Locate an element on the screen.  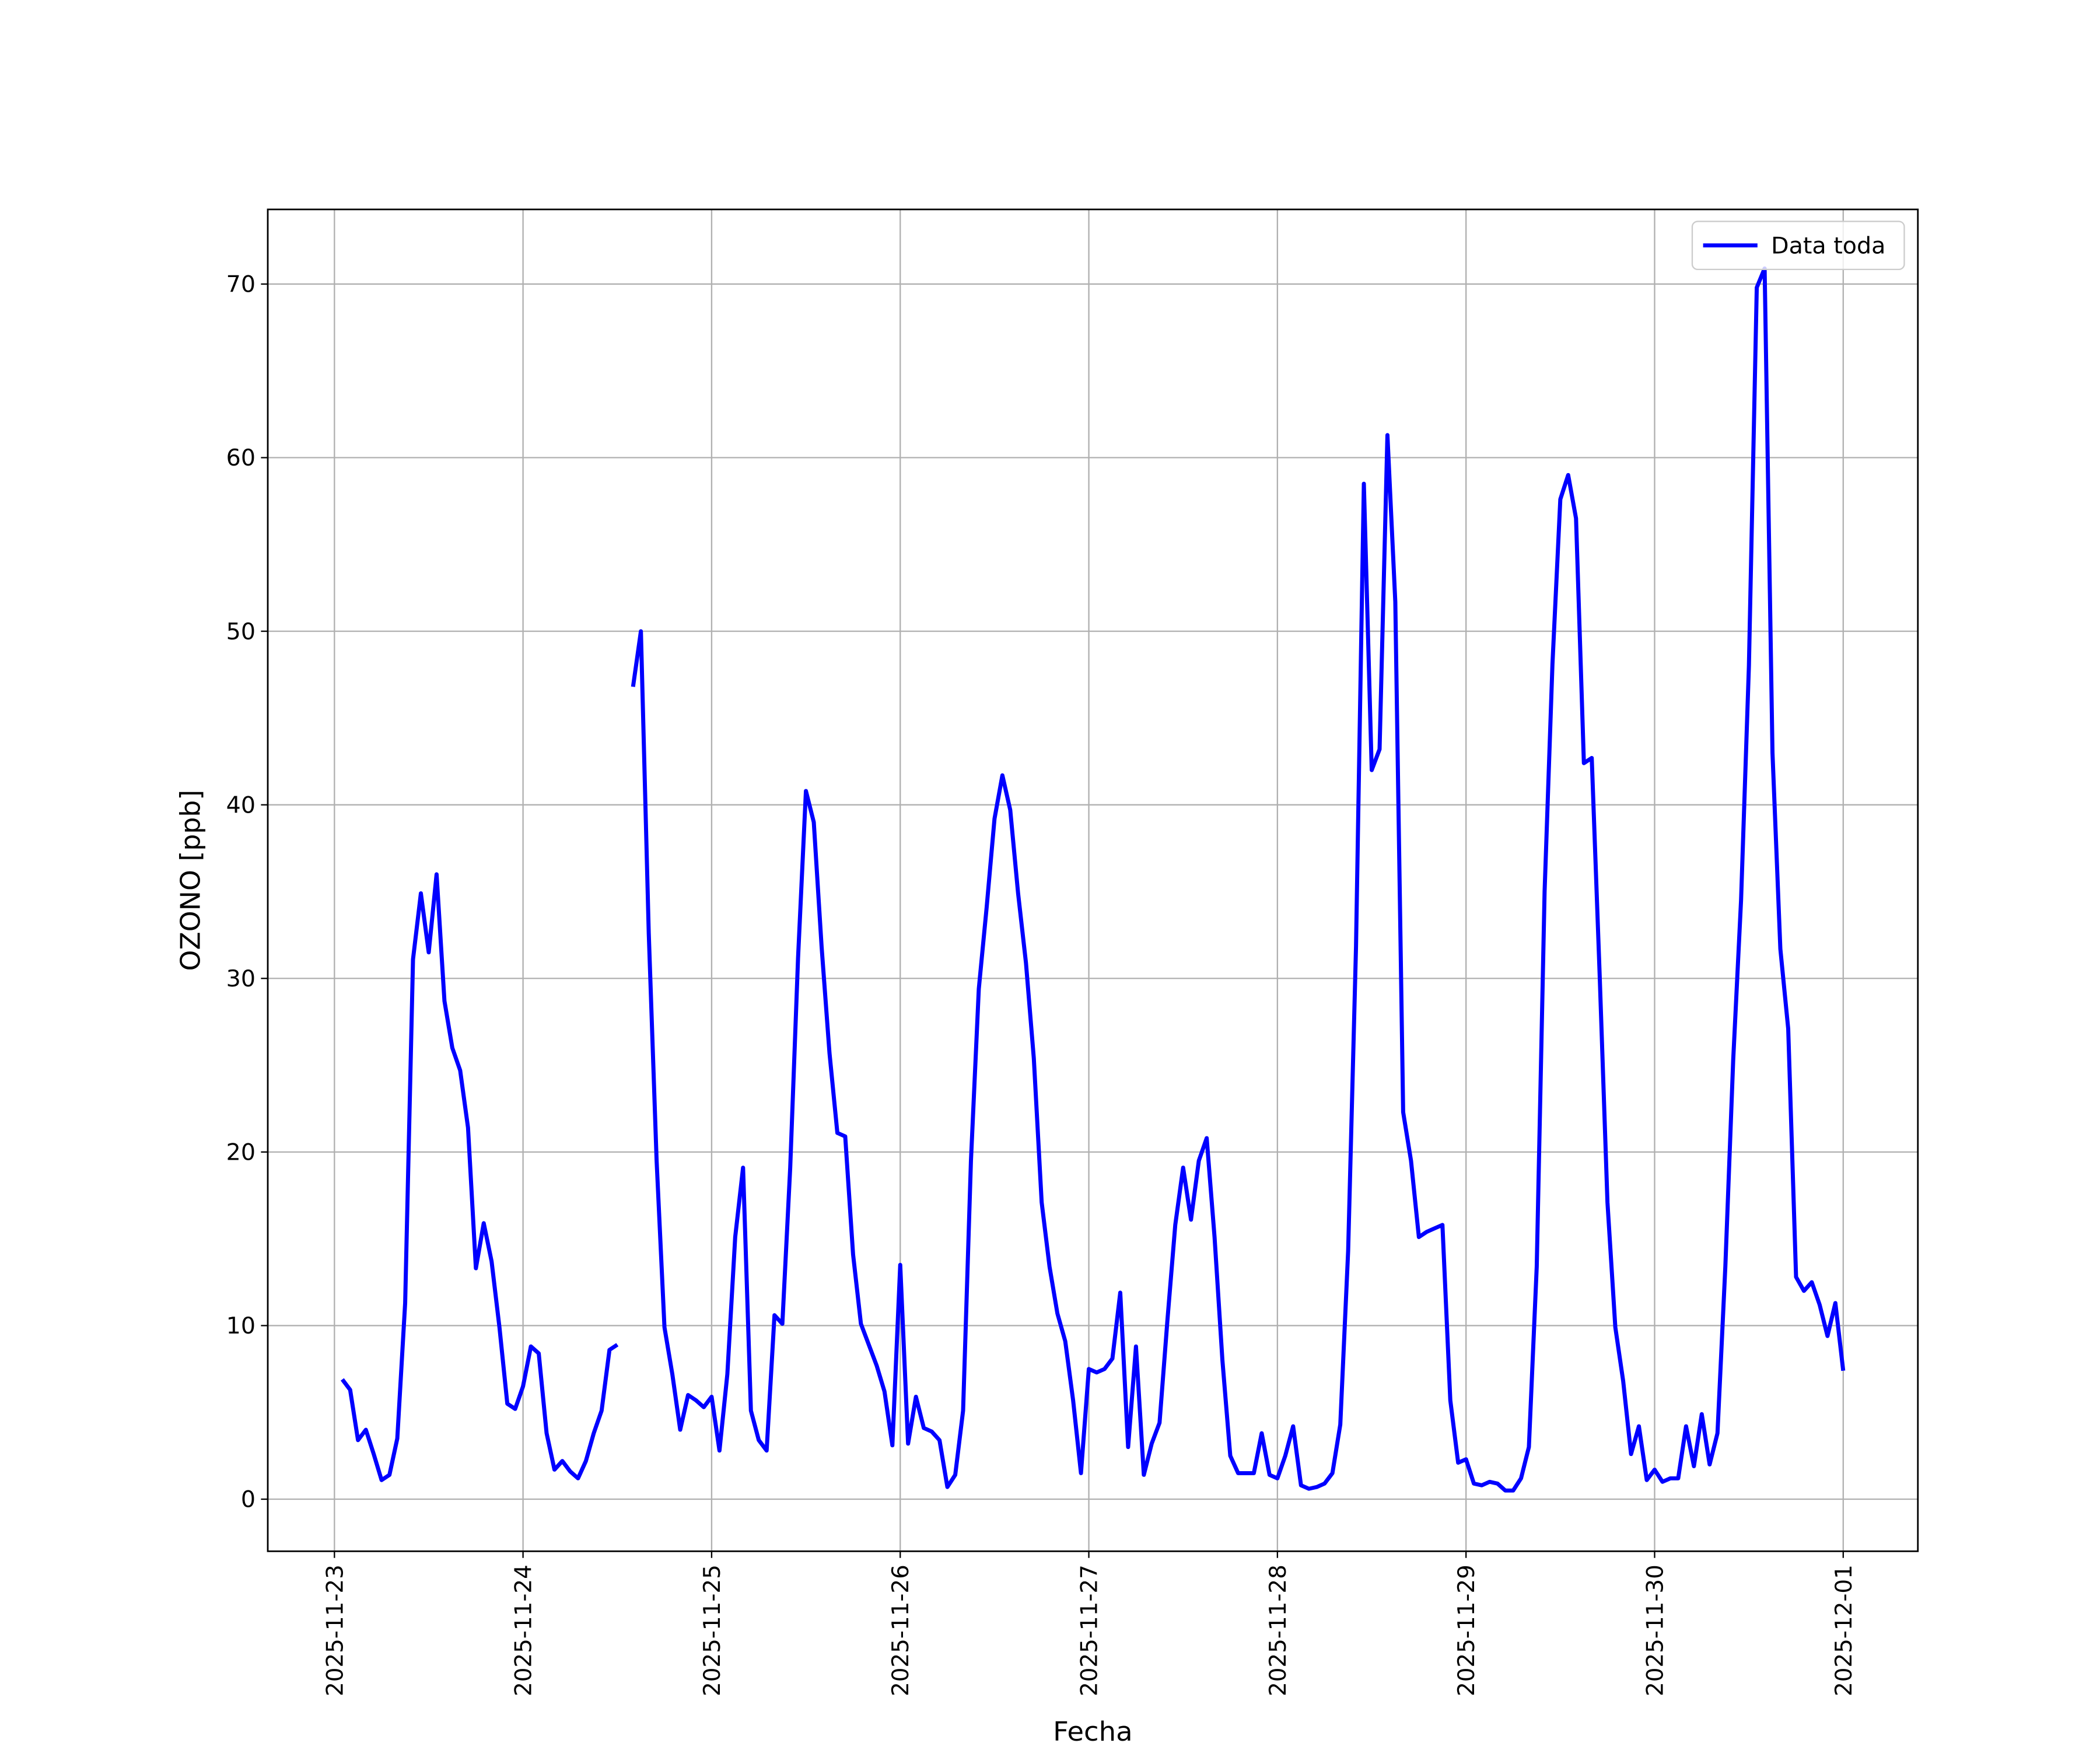
x-tick-label: 2025-11-26 is located at coordinates (901, 1630).